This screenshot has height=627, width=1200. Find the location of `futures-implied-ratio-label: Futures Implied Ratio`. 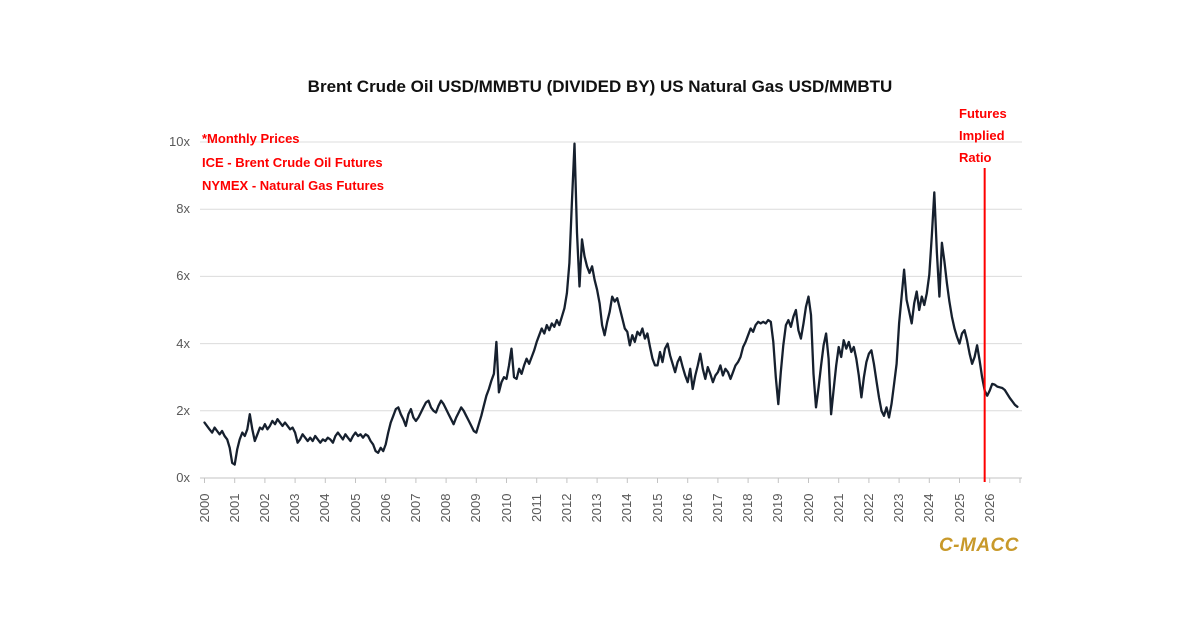

futures-implied-ratio-label: Futures Implied Ratio is located at coordinates (983, 135).